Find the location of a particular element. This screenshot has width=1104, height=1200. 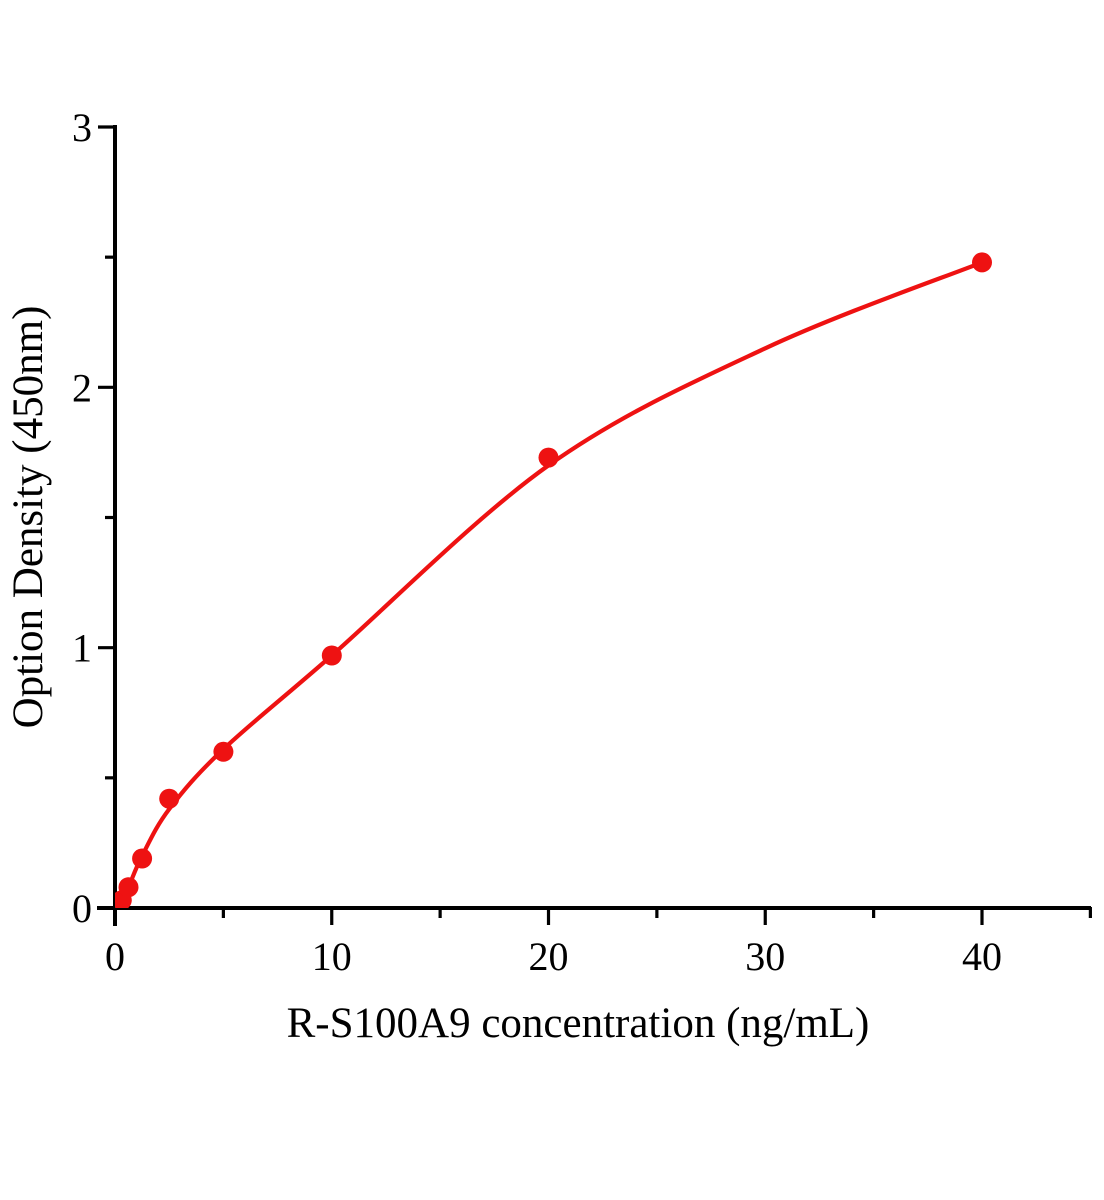

y-tick-label: 3 is located at coordinates (82, 127).